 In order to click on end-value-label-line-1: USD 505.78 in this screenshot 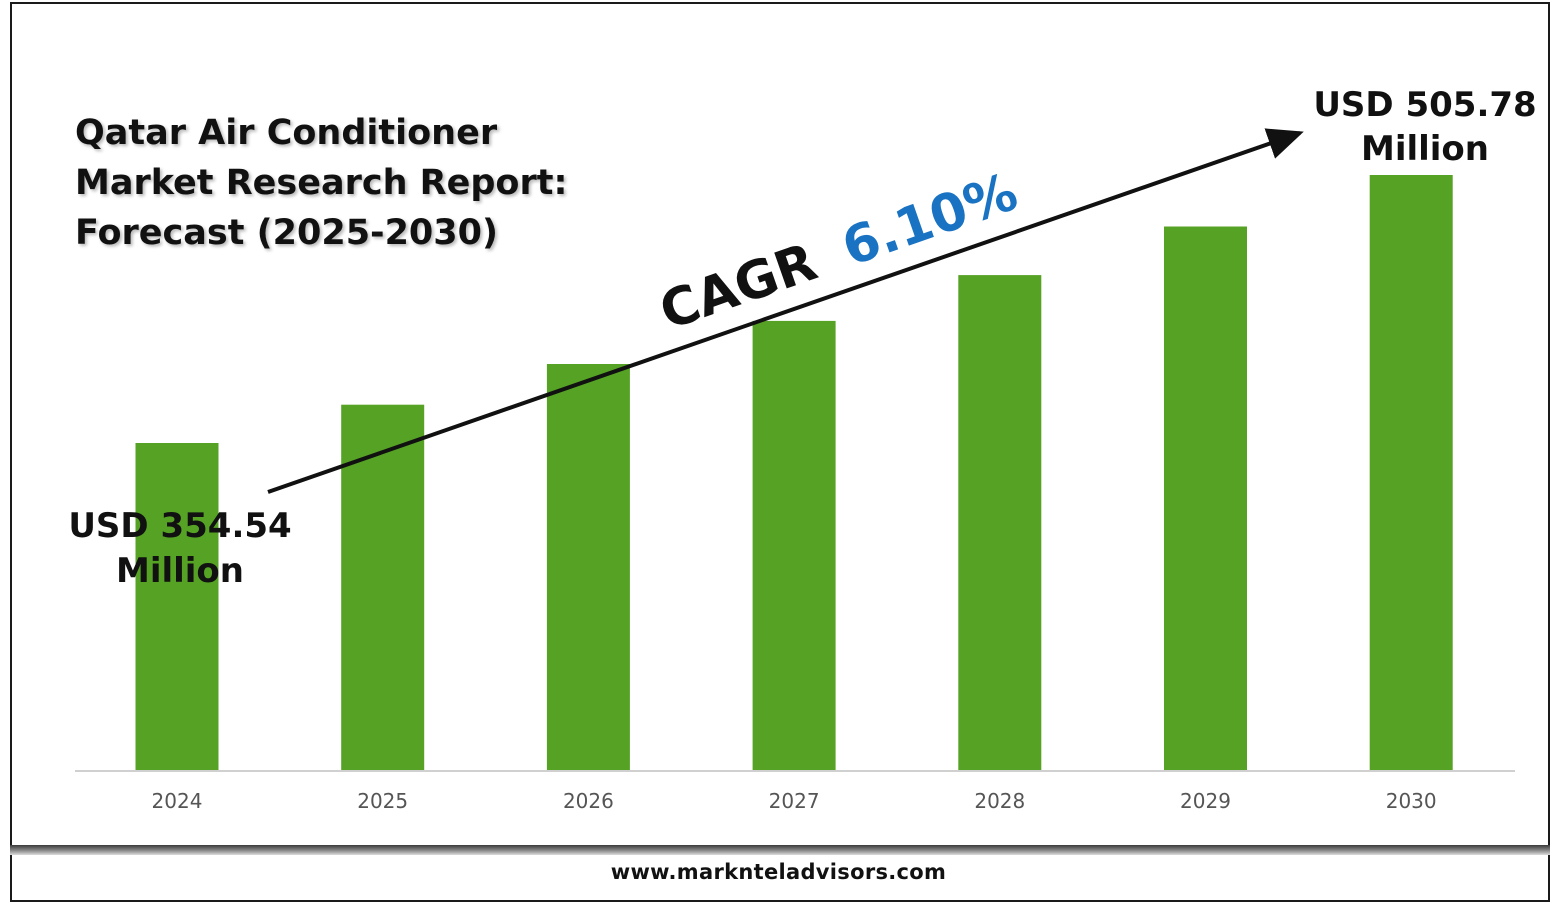, I will do `click(1424, 105)`.